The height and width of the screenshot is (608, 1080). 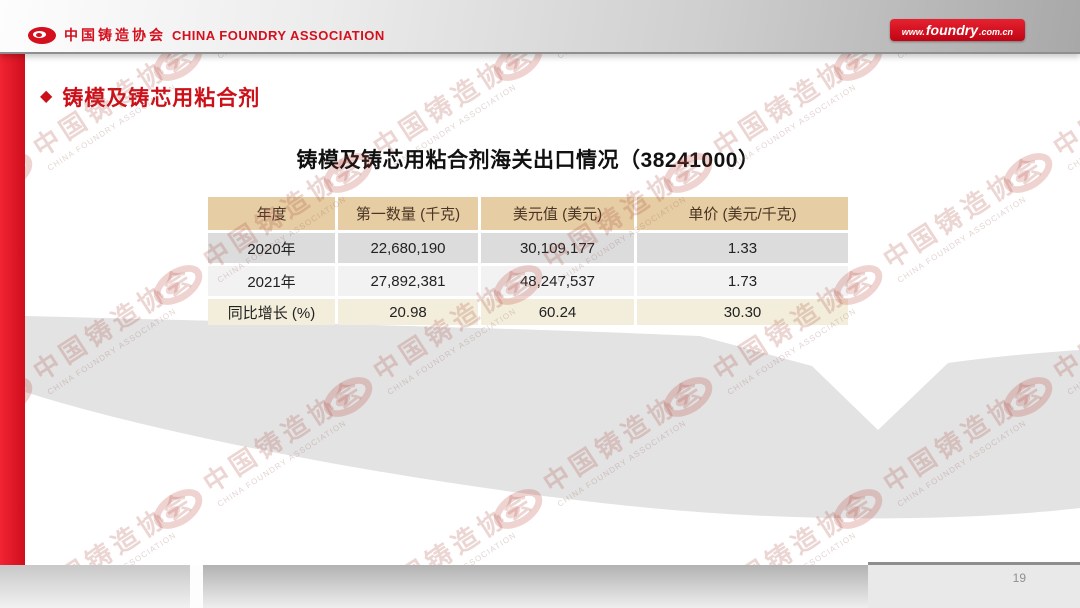 I want to click on cell-unit-price-2021: 1.73, so click(x=742, y=281).